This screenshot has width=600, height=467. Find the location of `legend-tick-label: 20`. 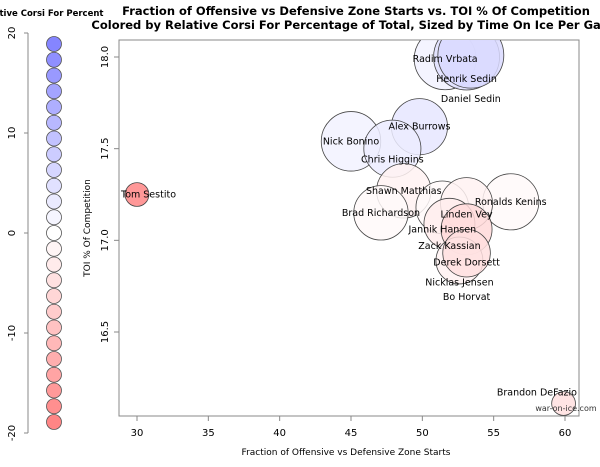

legend-tick-label: 20 is located at coordinates (12, 33).